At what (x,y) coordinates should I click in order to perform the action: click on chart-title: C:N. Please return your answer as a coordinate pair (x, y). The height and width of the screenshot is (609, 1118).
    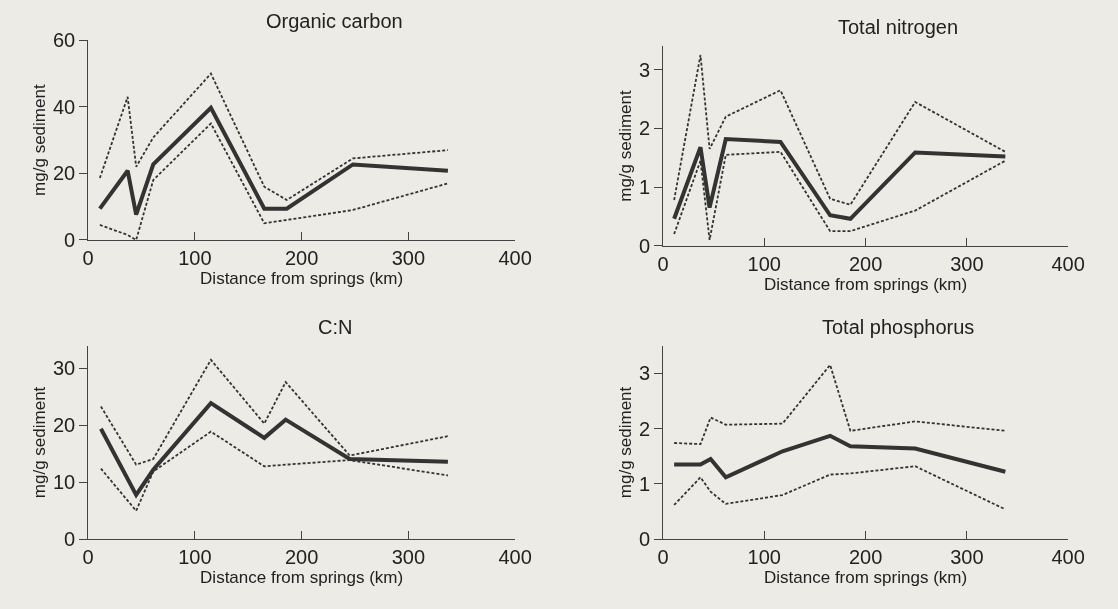
    Looking at the image, I should click on (335, 327).